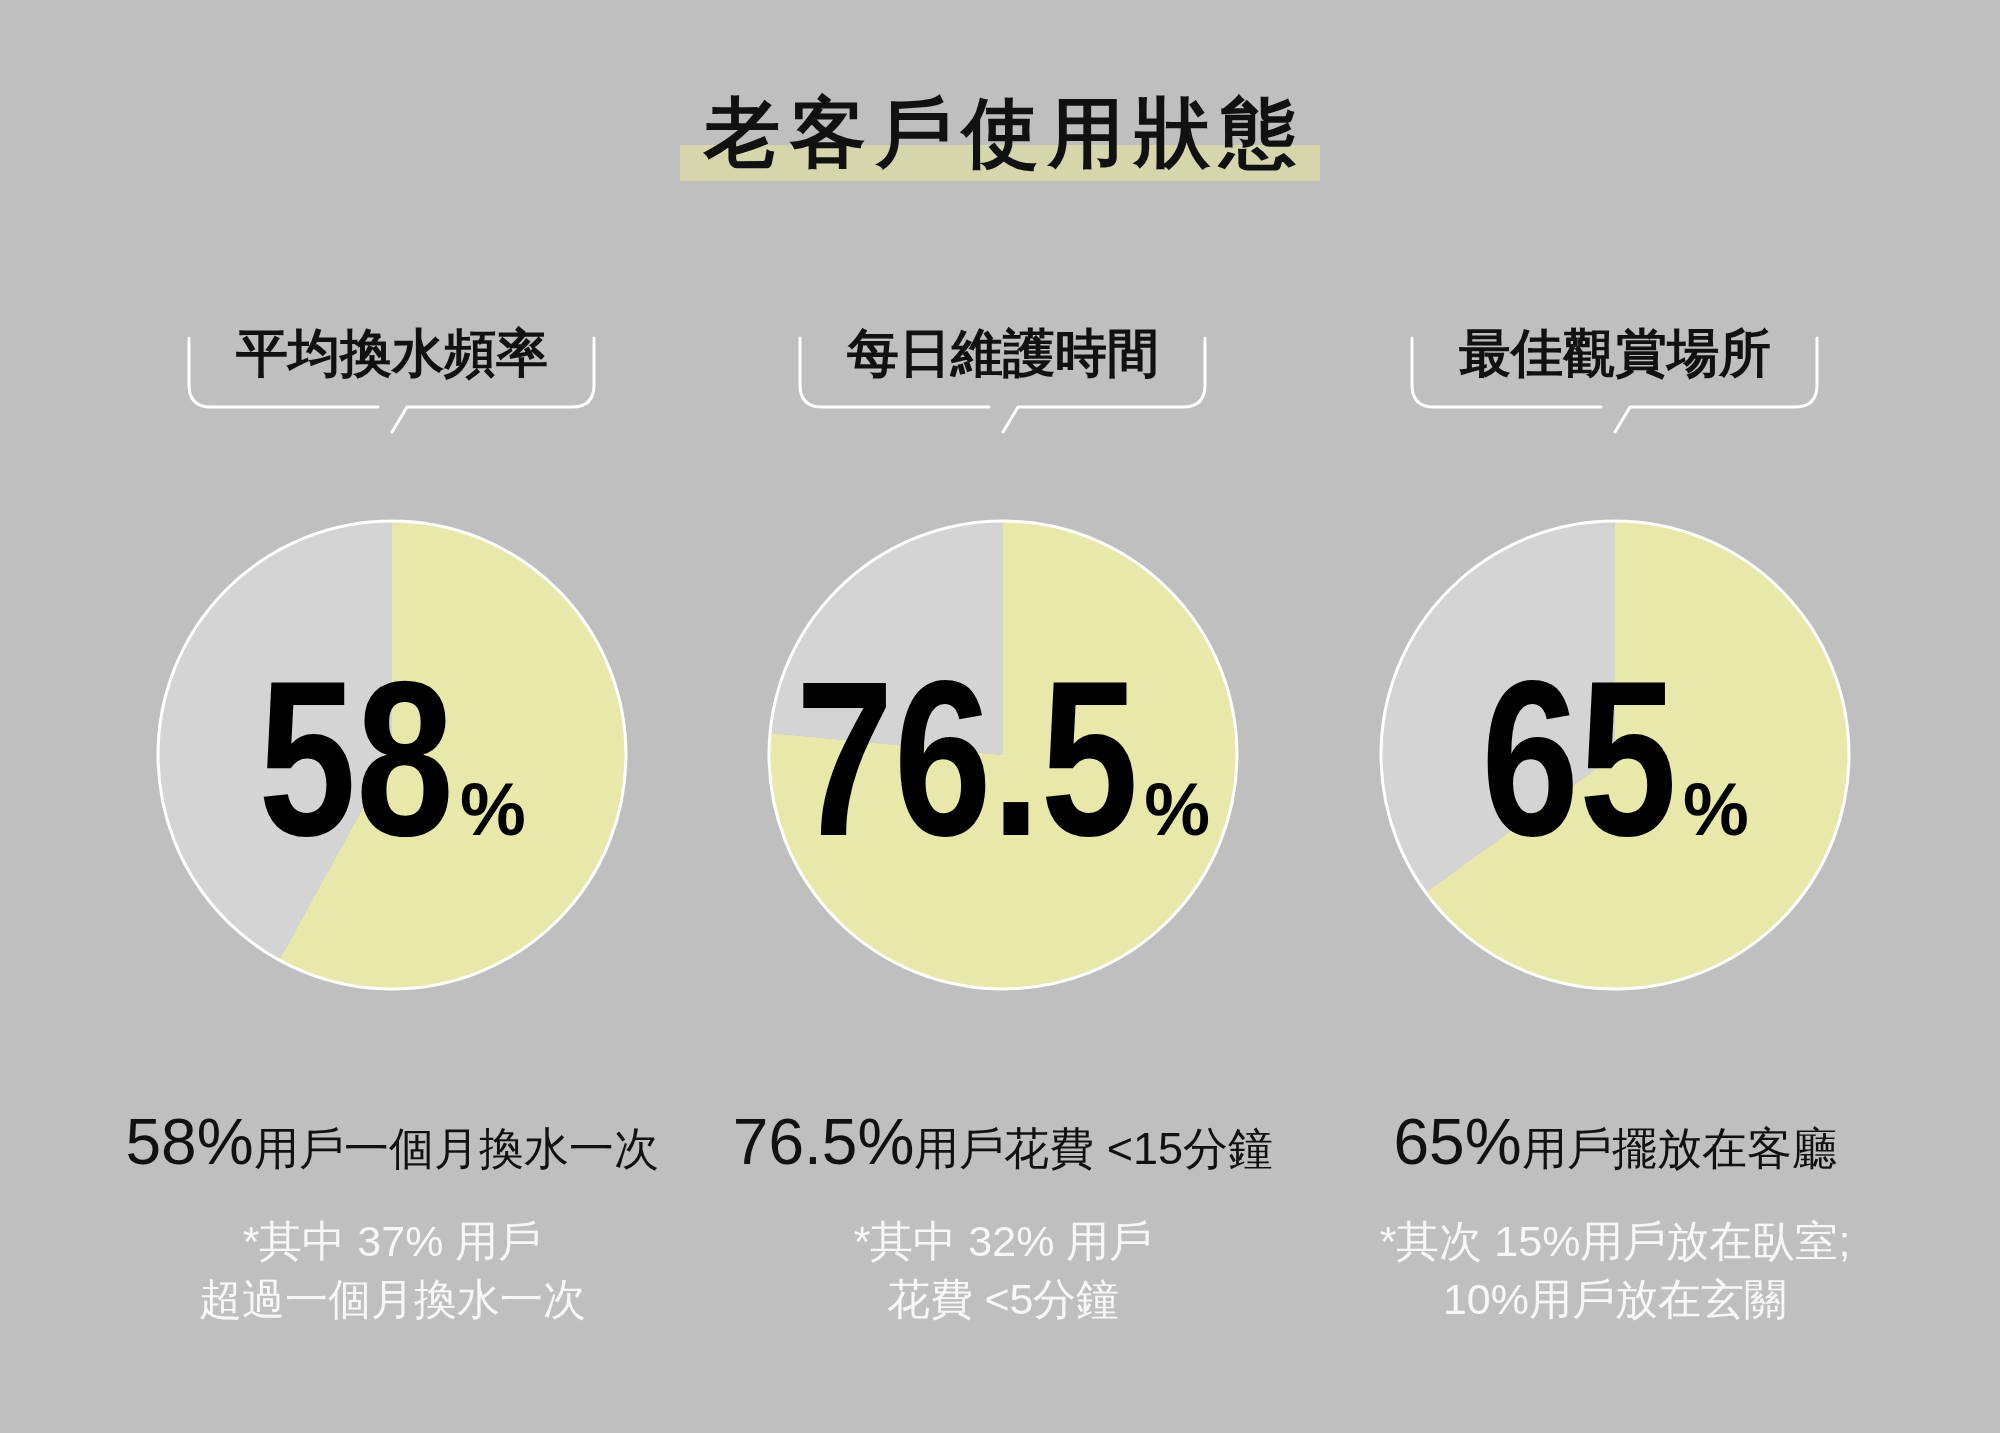 This screenshot has height=1433, width=2000. Describe the element at coordinates (1000, 133) in the screenshot. I see `text: 老客戶使用狀態` at that location.